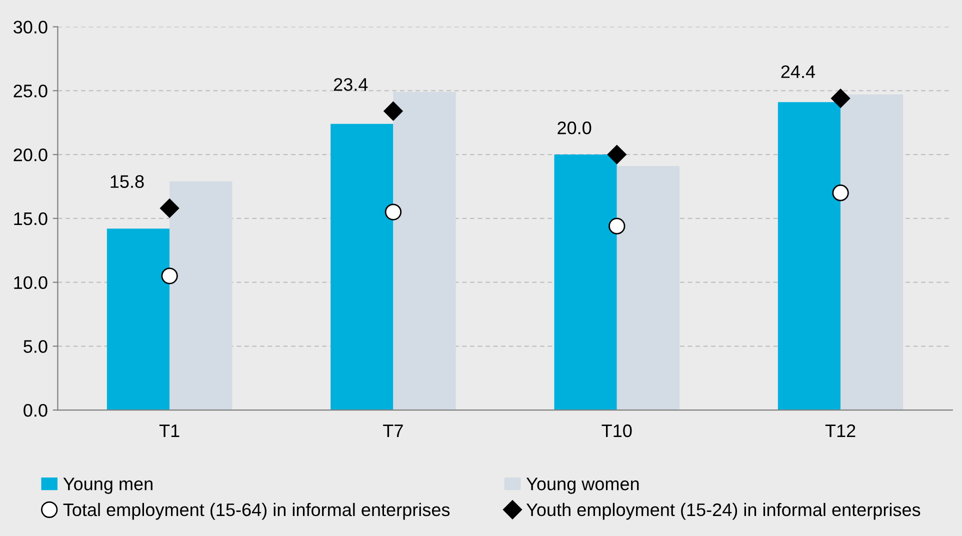 The height and width of the screenshot is (536, 962). I want to click on y-tick-label: 15.0, so click(31, 219).